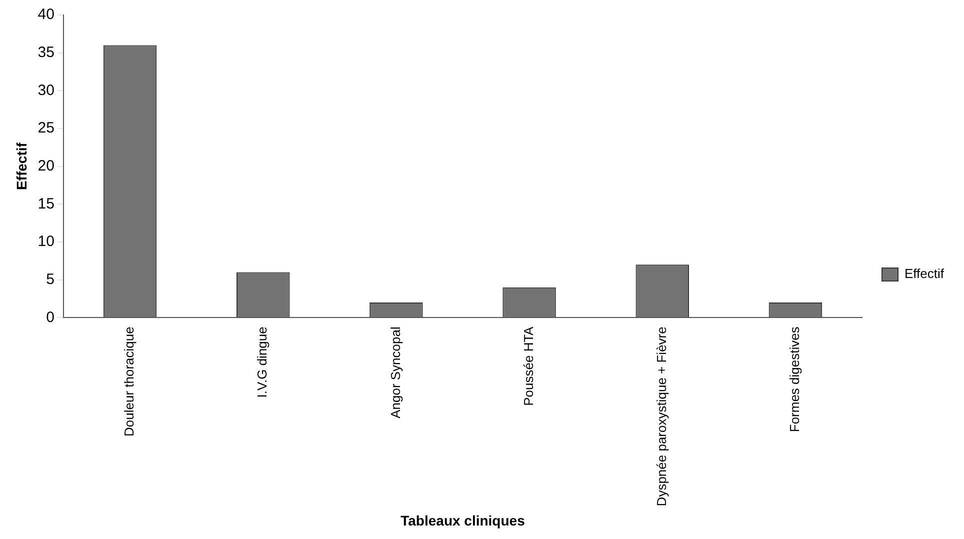 Image resolution: width=964 pixels, height=539 pixels. What do you see at coordinates (129, 381) in the screenshot?
I see `x-tick-label: Douleur thoracique` at bounding box center [129, 381].